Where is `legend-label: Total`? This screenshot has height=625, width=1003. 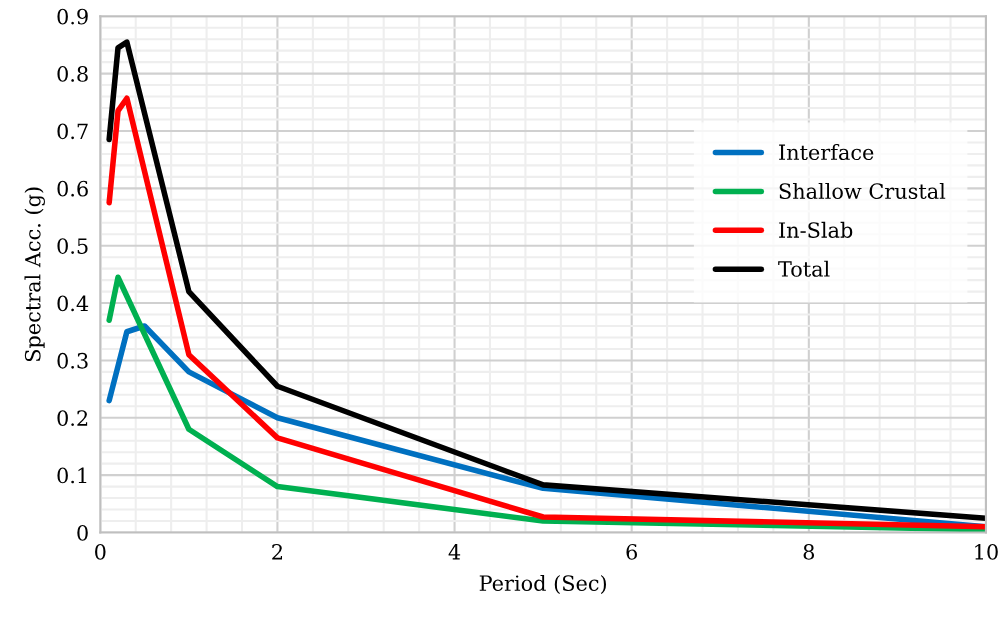 legend-label: Total is located at coordinates (804, 268).